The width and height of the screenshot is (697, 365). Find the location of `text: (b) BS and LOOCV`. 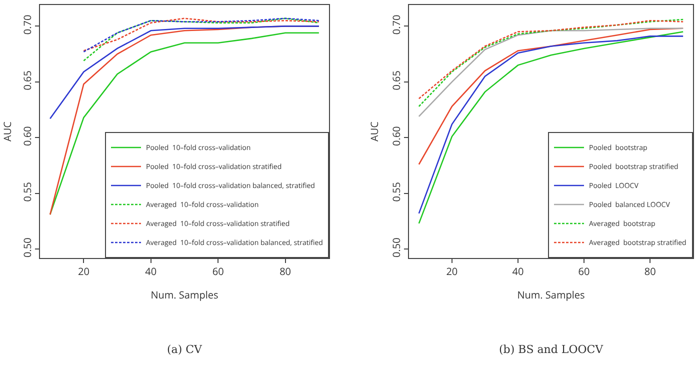

text: (b) BS and LOOCV is located at coordinates (551, 349).